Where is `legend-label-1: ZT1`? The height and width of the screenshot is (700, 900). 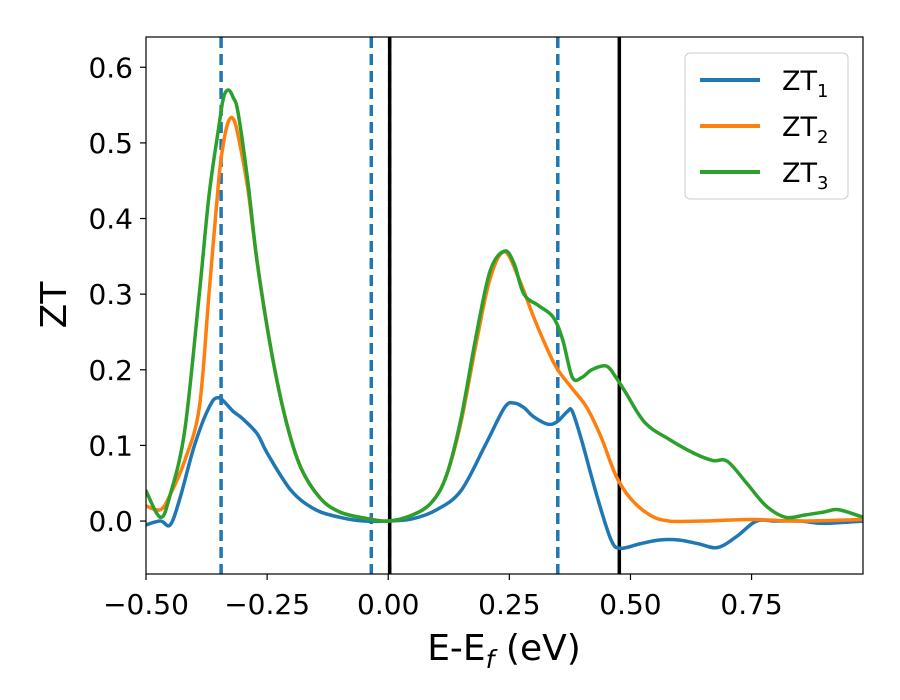 legend-label-1: ZT1 is located at coordinates (805, 84).